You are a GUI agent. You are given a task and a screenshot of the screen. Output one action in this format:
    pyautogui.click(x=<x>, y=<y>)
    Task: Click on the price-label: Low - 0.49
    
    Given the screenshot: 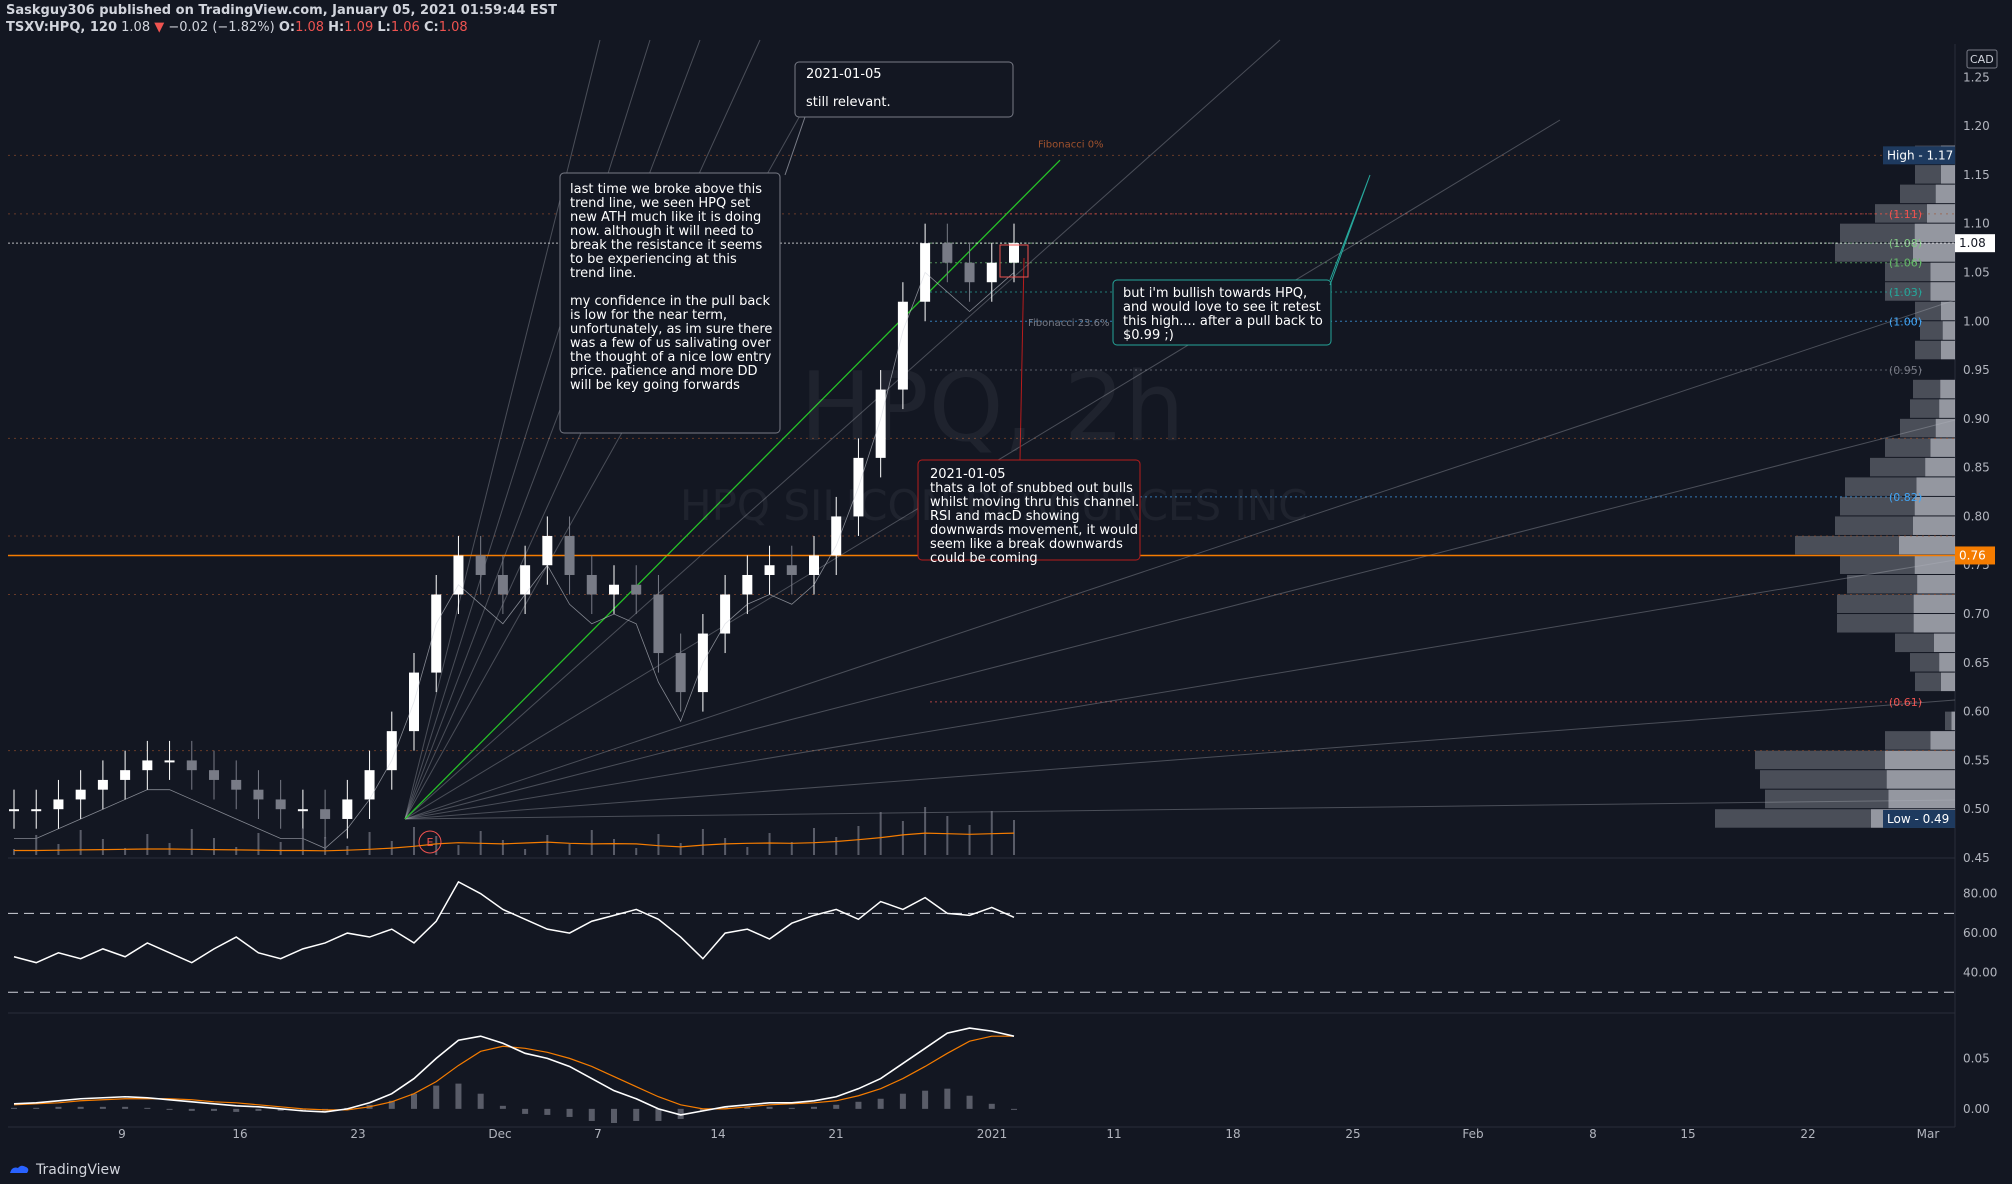 What is the action you would take?
    pyautogui.click(x=1918, y=819)
    